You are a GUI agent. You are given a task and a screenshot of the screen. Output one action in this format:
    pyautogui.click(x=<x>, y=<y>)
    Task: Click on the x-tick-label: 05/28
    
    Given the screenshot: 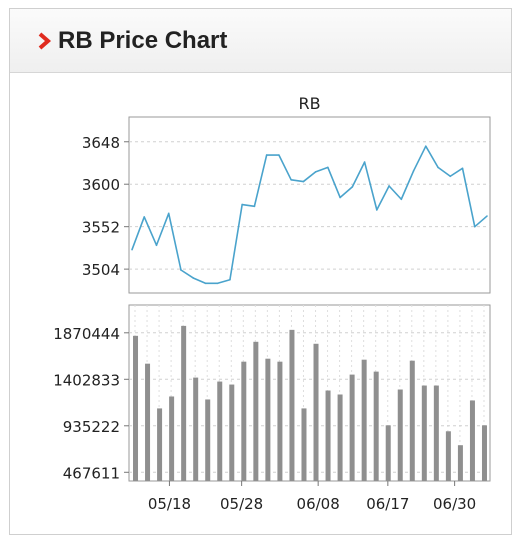 What is the action you would take?
    pyautogui.click(x=241, y=504)
    